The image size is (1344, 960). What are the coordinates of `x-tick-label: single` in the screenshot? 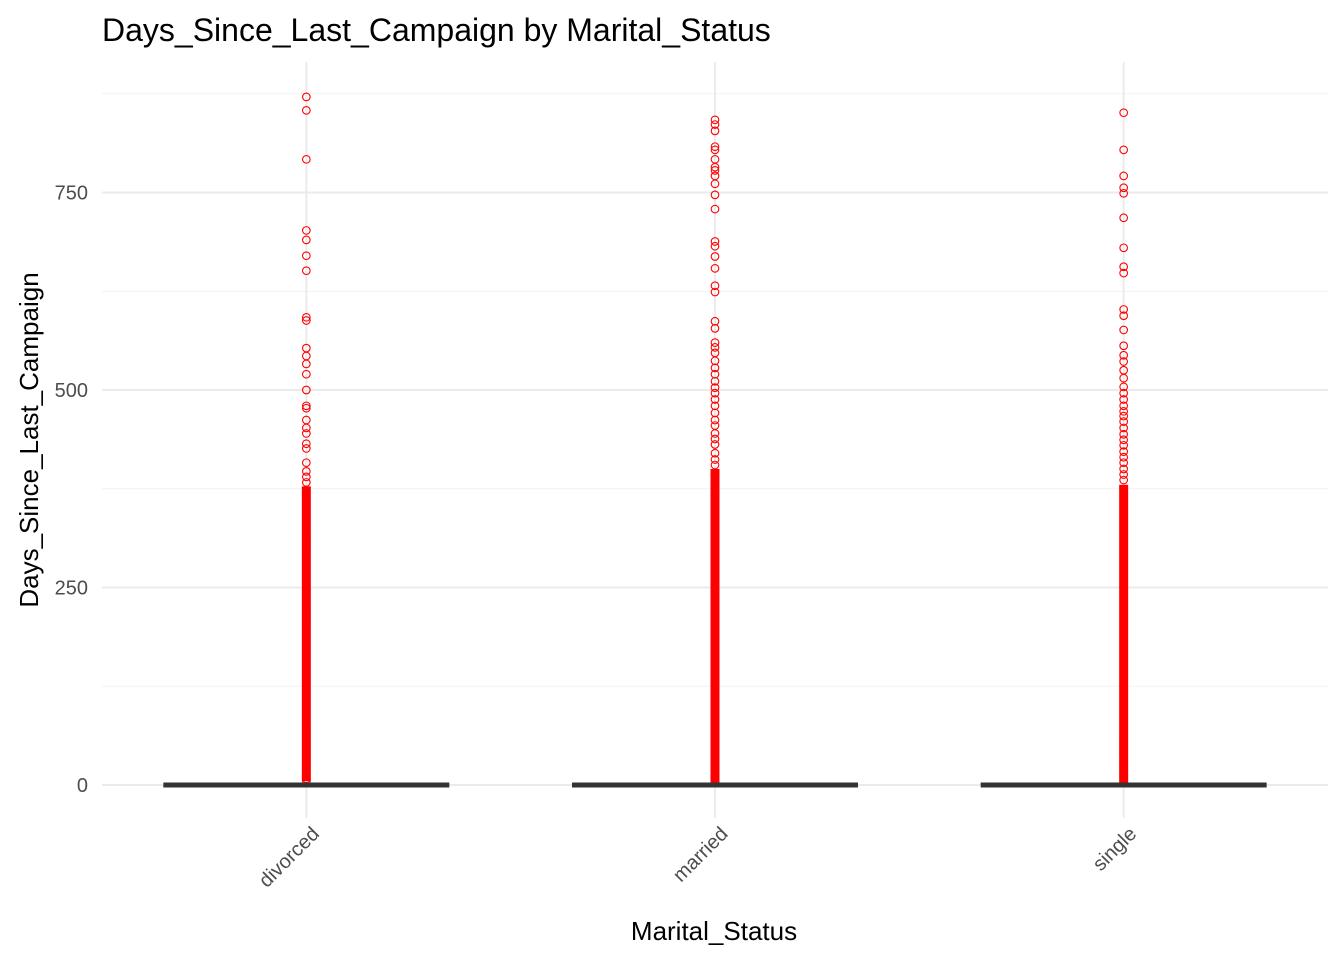 It's located at (1115, 849).